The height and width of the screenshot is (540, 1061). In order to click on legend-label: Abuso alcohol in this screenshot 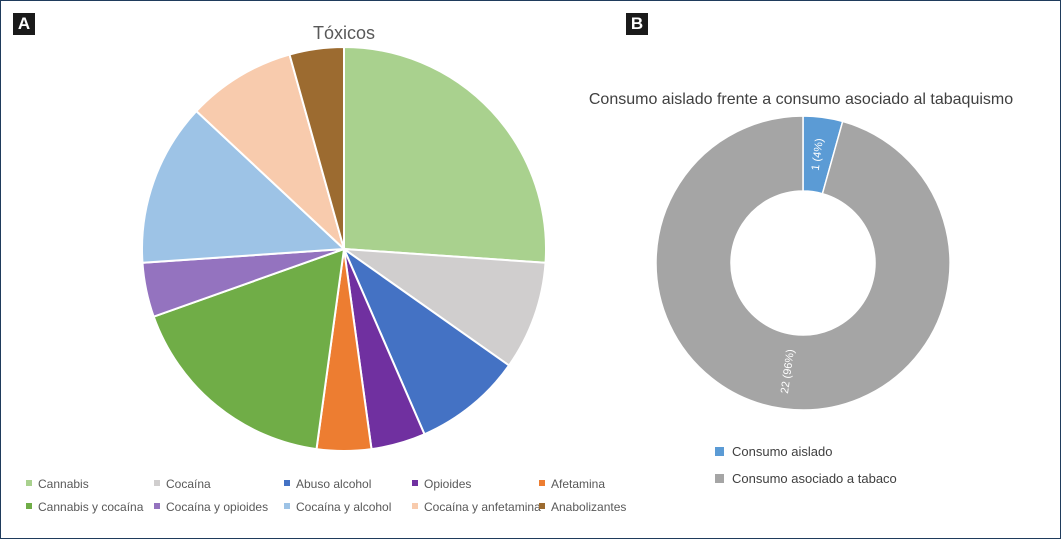, I will do `click(334, 483)`.